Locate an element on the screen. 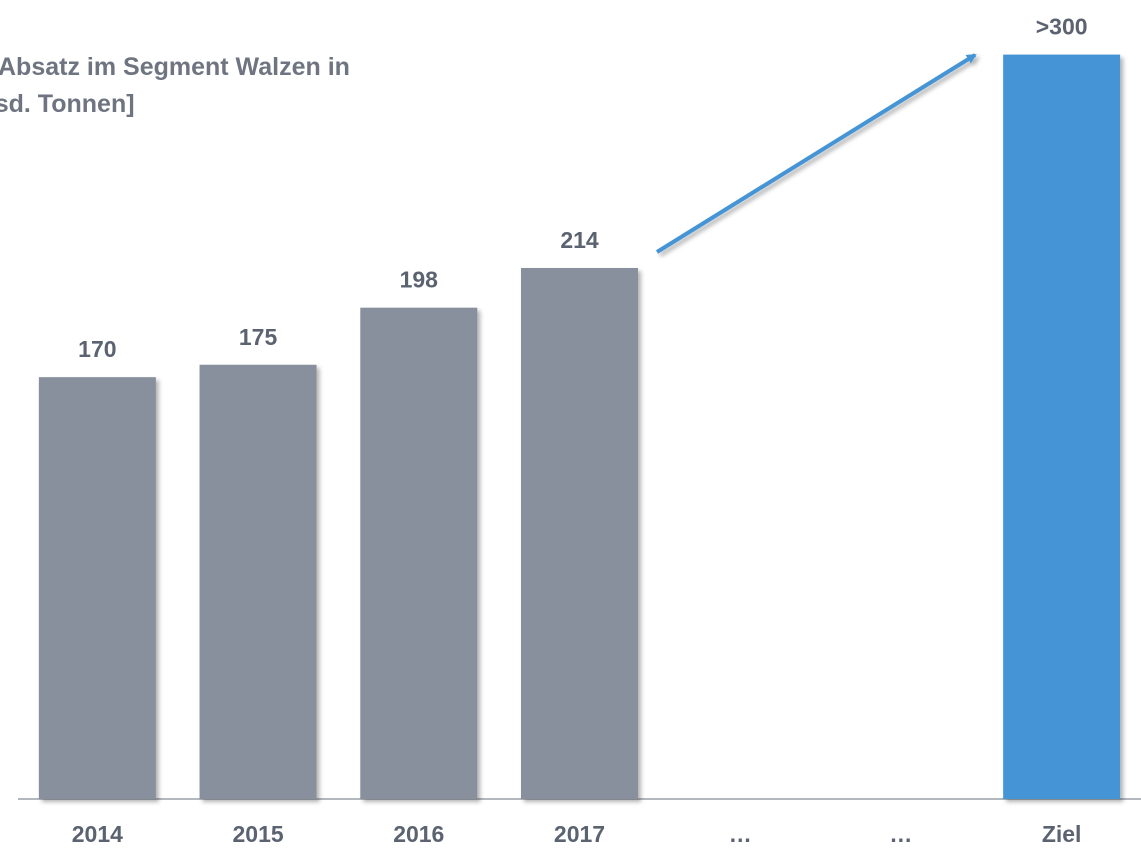 The image size is (1141, 852). x-tick-label: 2017 is located at coordinates (579, 834).